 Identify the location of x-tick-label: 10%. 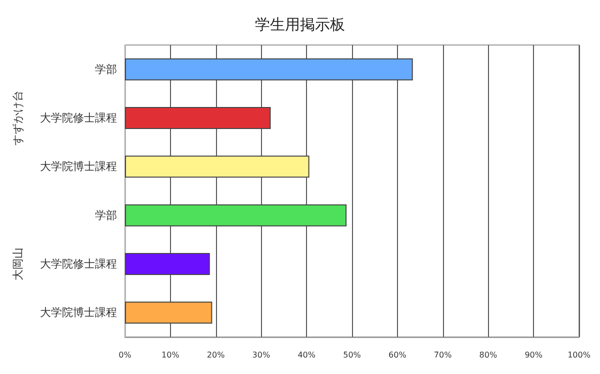
(171, 355).